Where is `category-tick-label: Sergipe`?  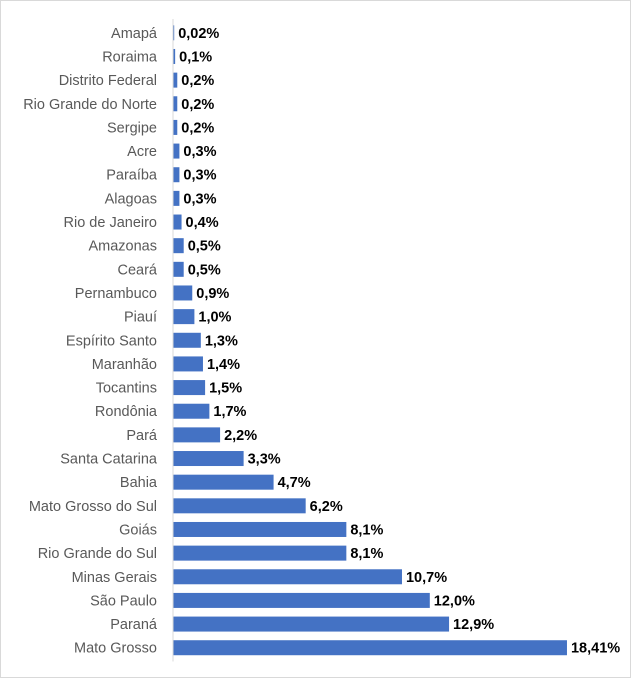 category-tick-label: Sergipe is located at coordinates (132, 128).